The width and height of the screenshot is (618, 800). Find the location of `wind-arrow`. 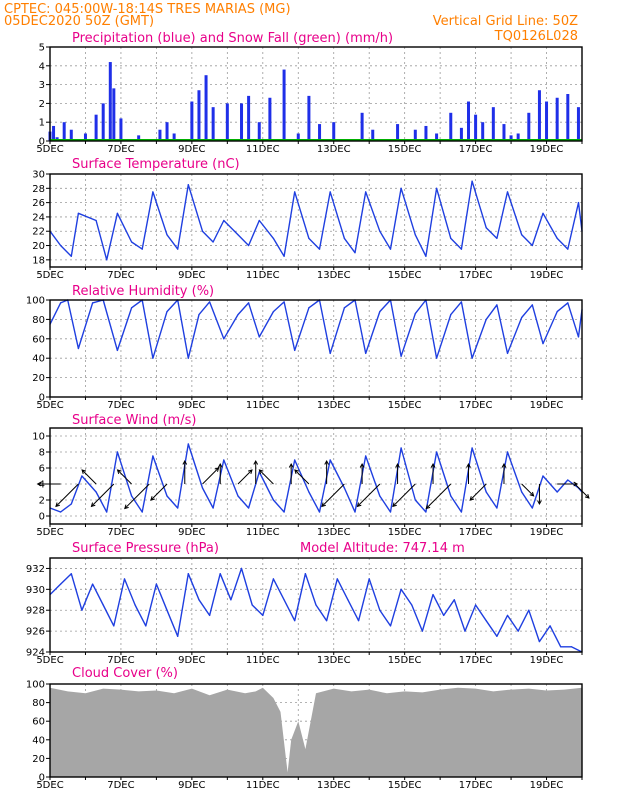

wind-arrow is located at coordinates (266, 477).